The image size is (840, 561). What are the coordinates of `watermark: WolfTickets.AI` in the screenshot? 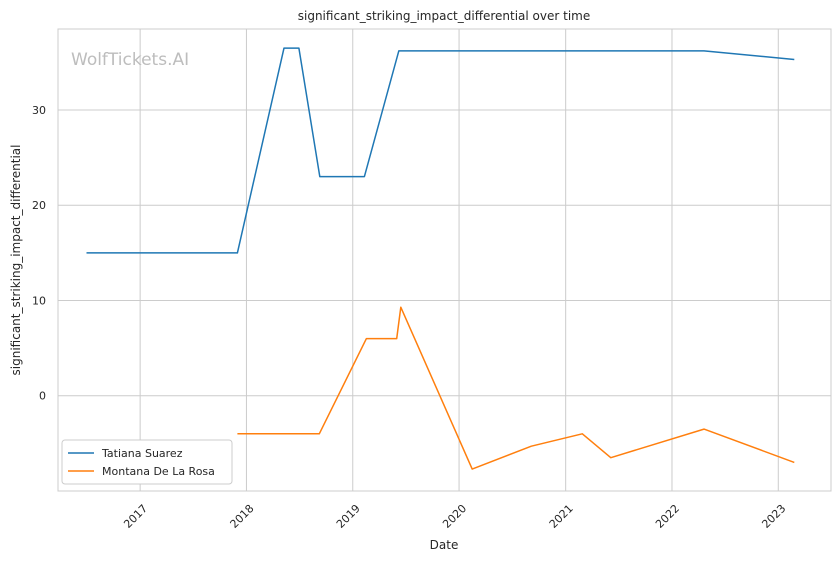 It's located at (130, 60).